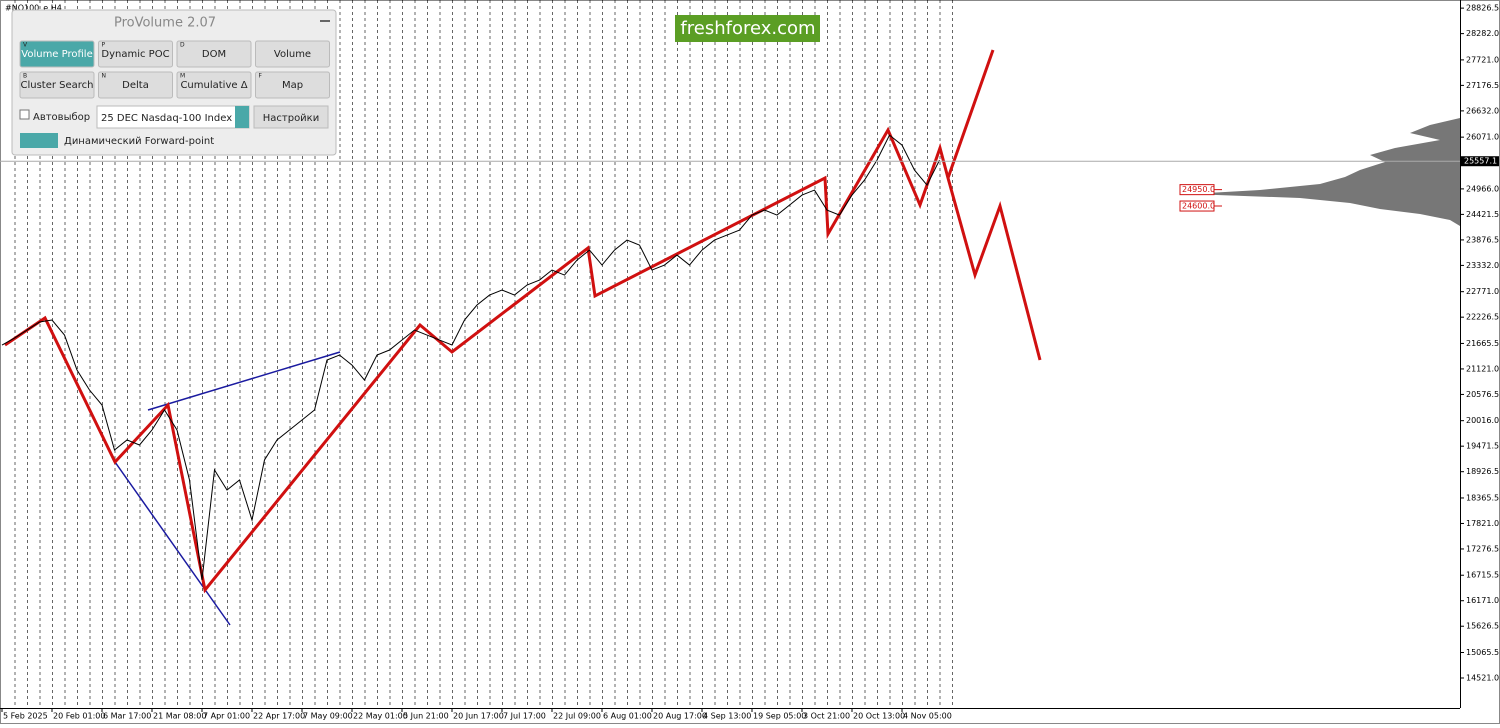 This screenshot has width=1500, height=728. I want to click on y-tick-label: 26632.0, so click(1482, 110).